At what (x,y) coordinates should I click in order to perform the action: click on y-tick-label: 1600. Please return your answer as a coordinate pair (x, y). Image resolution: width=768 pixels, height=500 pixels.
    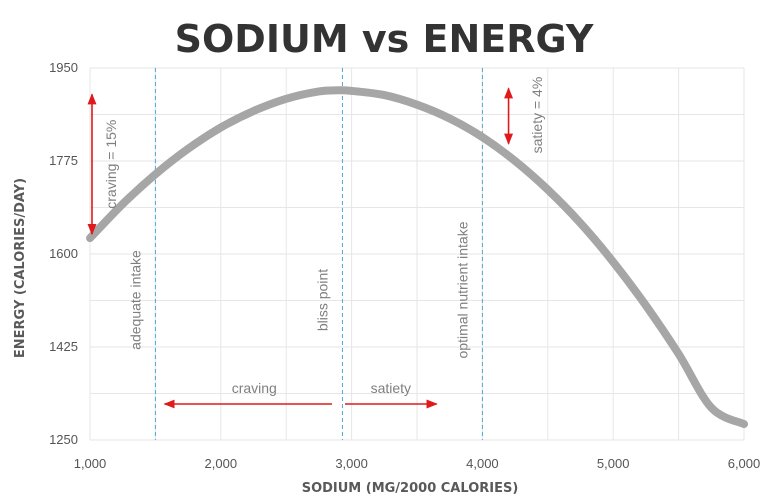
    Looking at the image, I should click on (63, 253).